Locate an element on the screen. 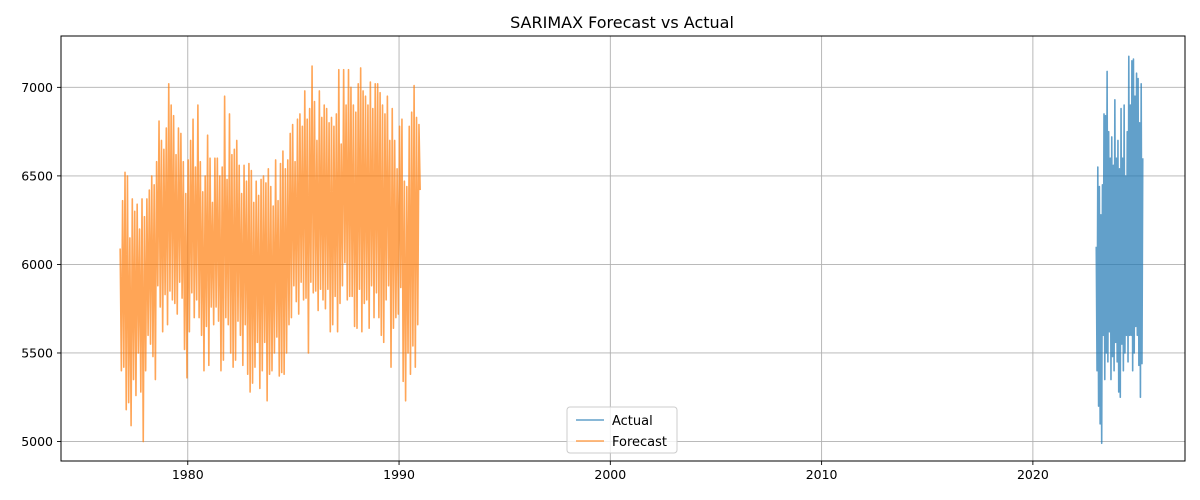 This screenshot has height=500, width=1200. x-tick-label: 2020 is located at coordinates (1033, 474).